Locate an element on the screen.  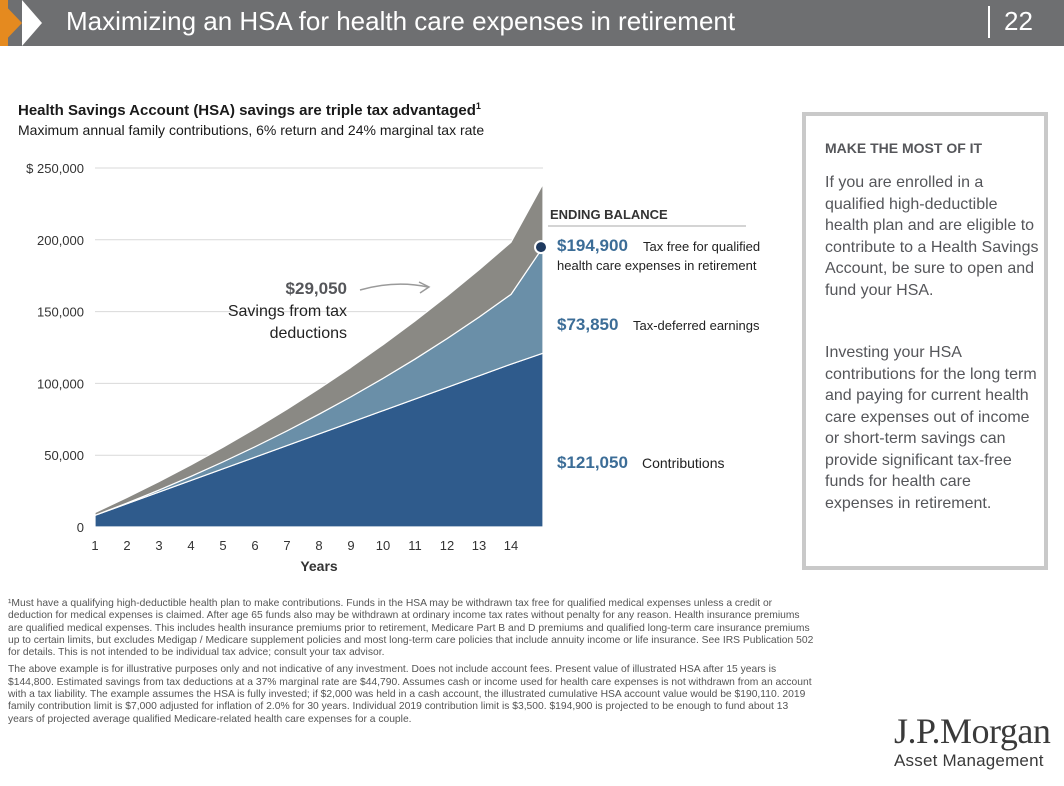
page-separator is located at coordinates (989, 22).